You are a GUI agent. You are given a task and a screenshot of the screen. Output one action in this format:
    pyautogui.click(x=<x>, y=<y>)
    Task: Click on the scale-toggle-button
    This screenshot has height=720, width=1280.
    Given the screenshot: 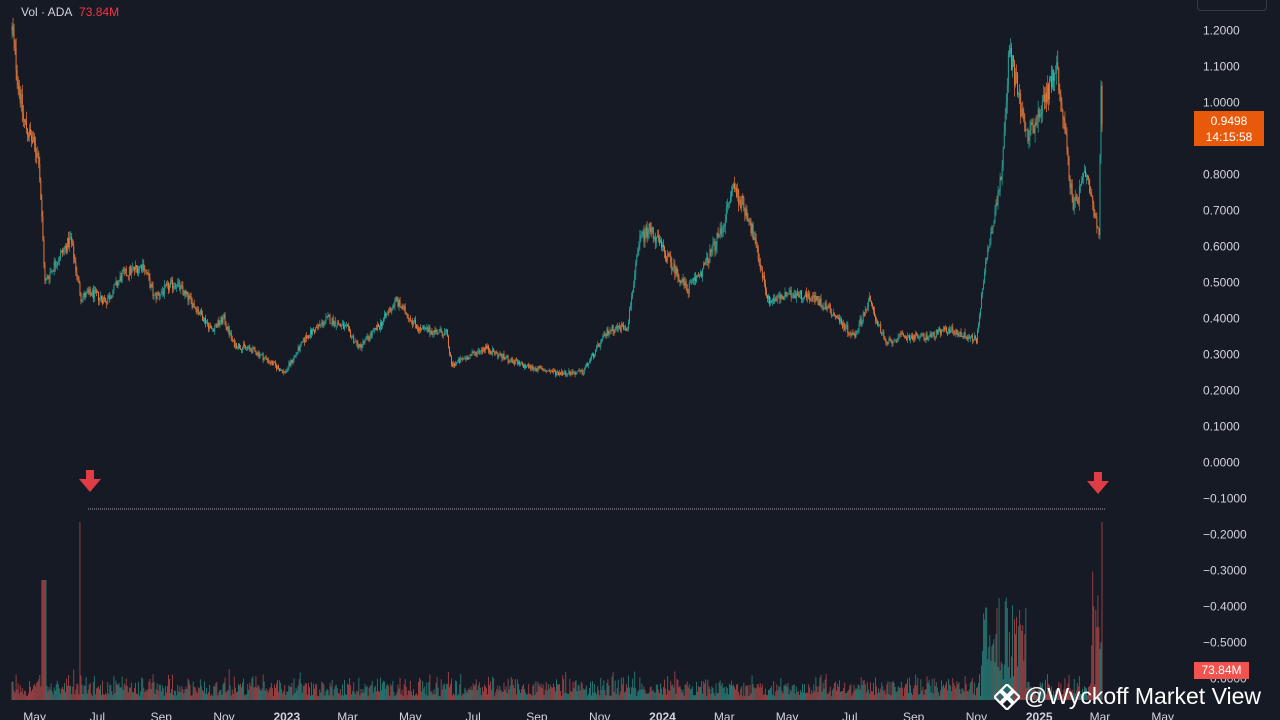 What is the action you would take?
    pyautogui.click(x=1232, y=5)
    